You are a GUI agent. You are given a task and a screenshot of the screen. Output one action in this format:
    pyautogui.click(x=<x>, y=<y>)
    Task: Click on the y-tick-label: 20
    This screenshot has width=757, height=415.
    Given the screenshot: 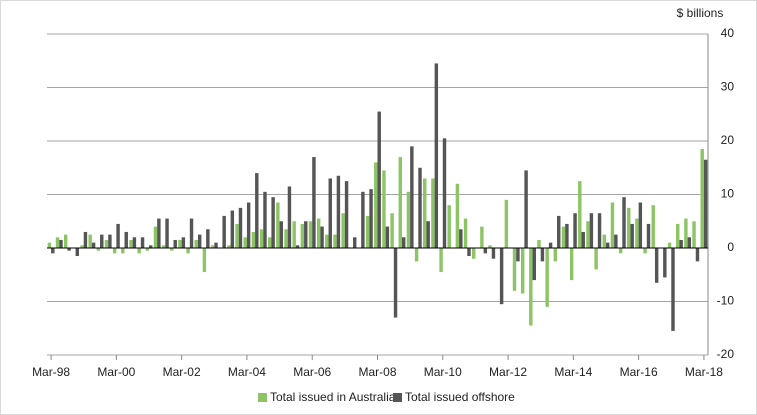 What is the action you would take?
    pyautogui.click(x=728, y=140)
    